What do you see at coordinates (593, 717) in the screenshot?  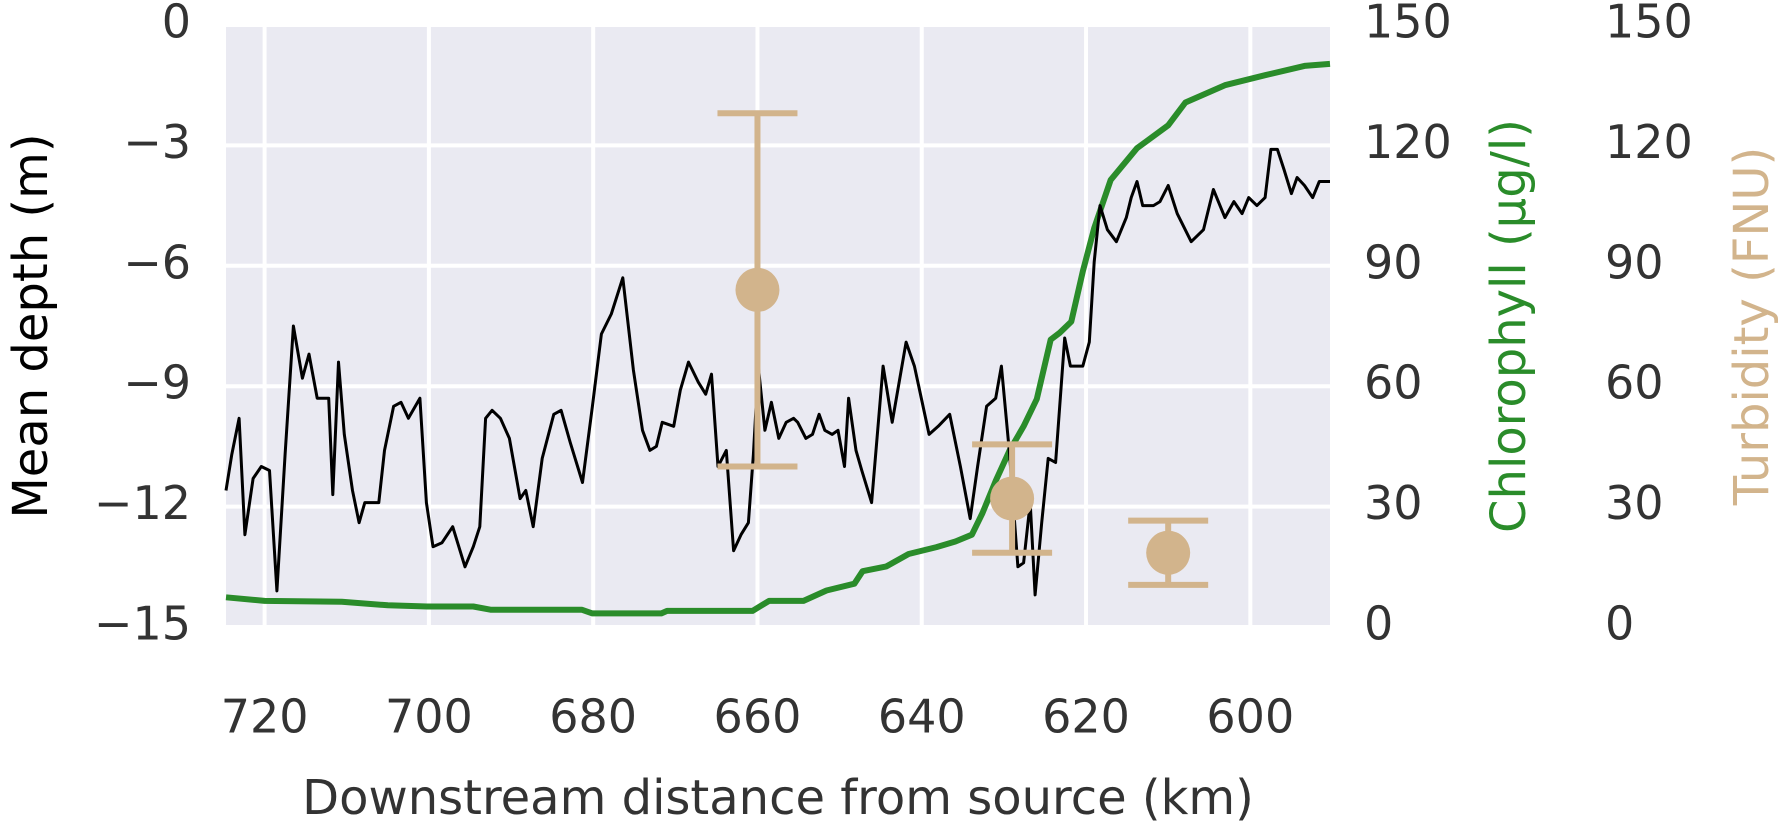 I see `x-tick-label: 680` at bounding box center [593, 717].